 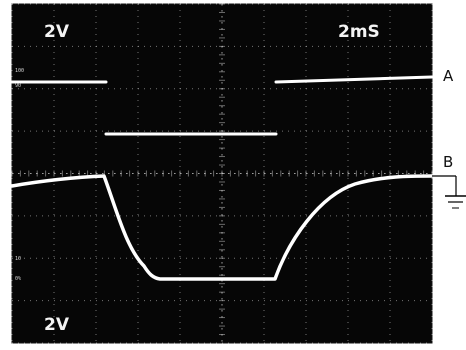 I want to click on tiny-scale-label-2: 90, so click(x=18, y=86).